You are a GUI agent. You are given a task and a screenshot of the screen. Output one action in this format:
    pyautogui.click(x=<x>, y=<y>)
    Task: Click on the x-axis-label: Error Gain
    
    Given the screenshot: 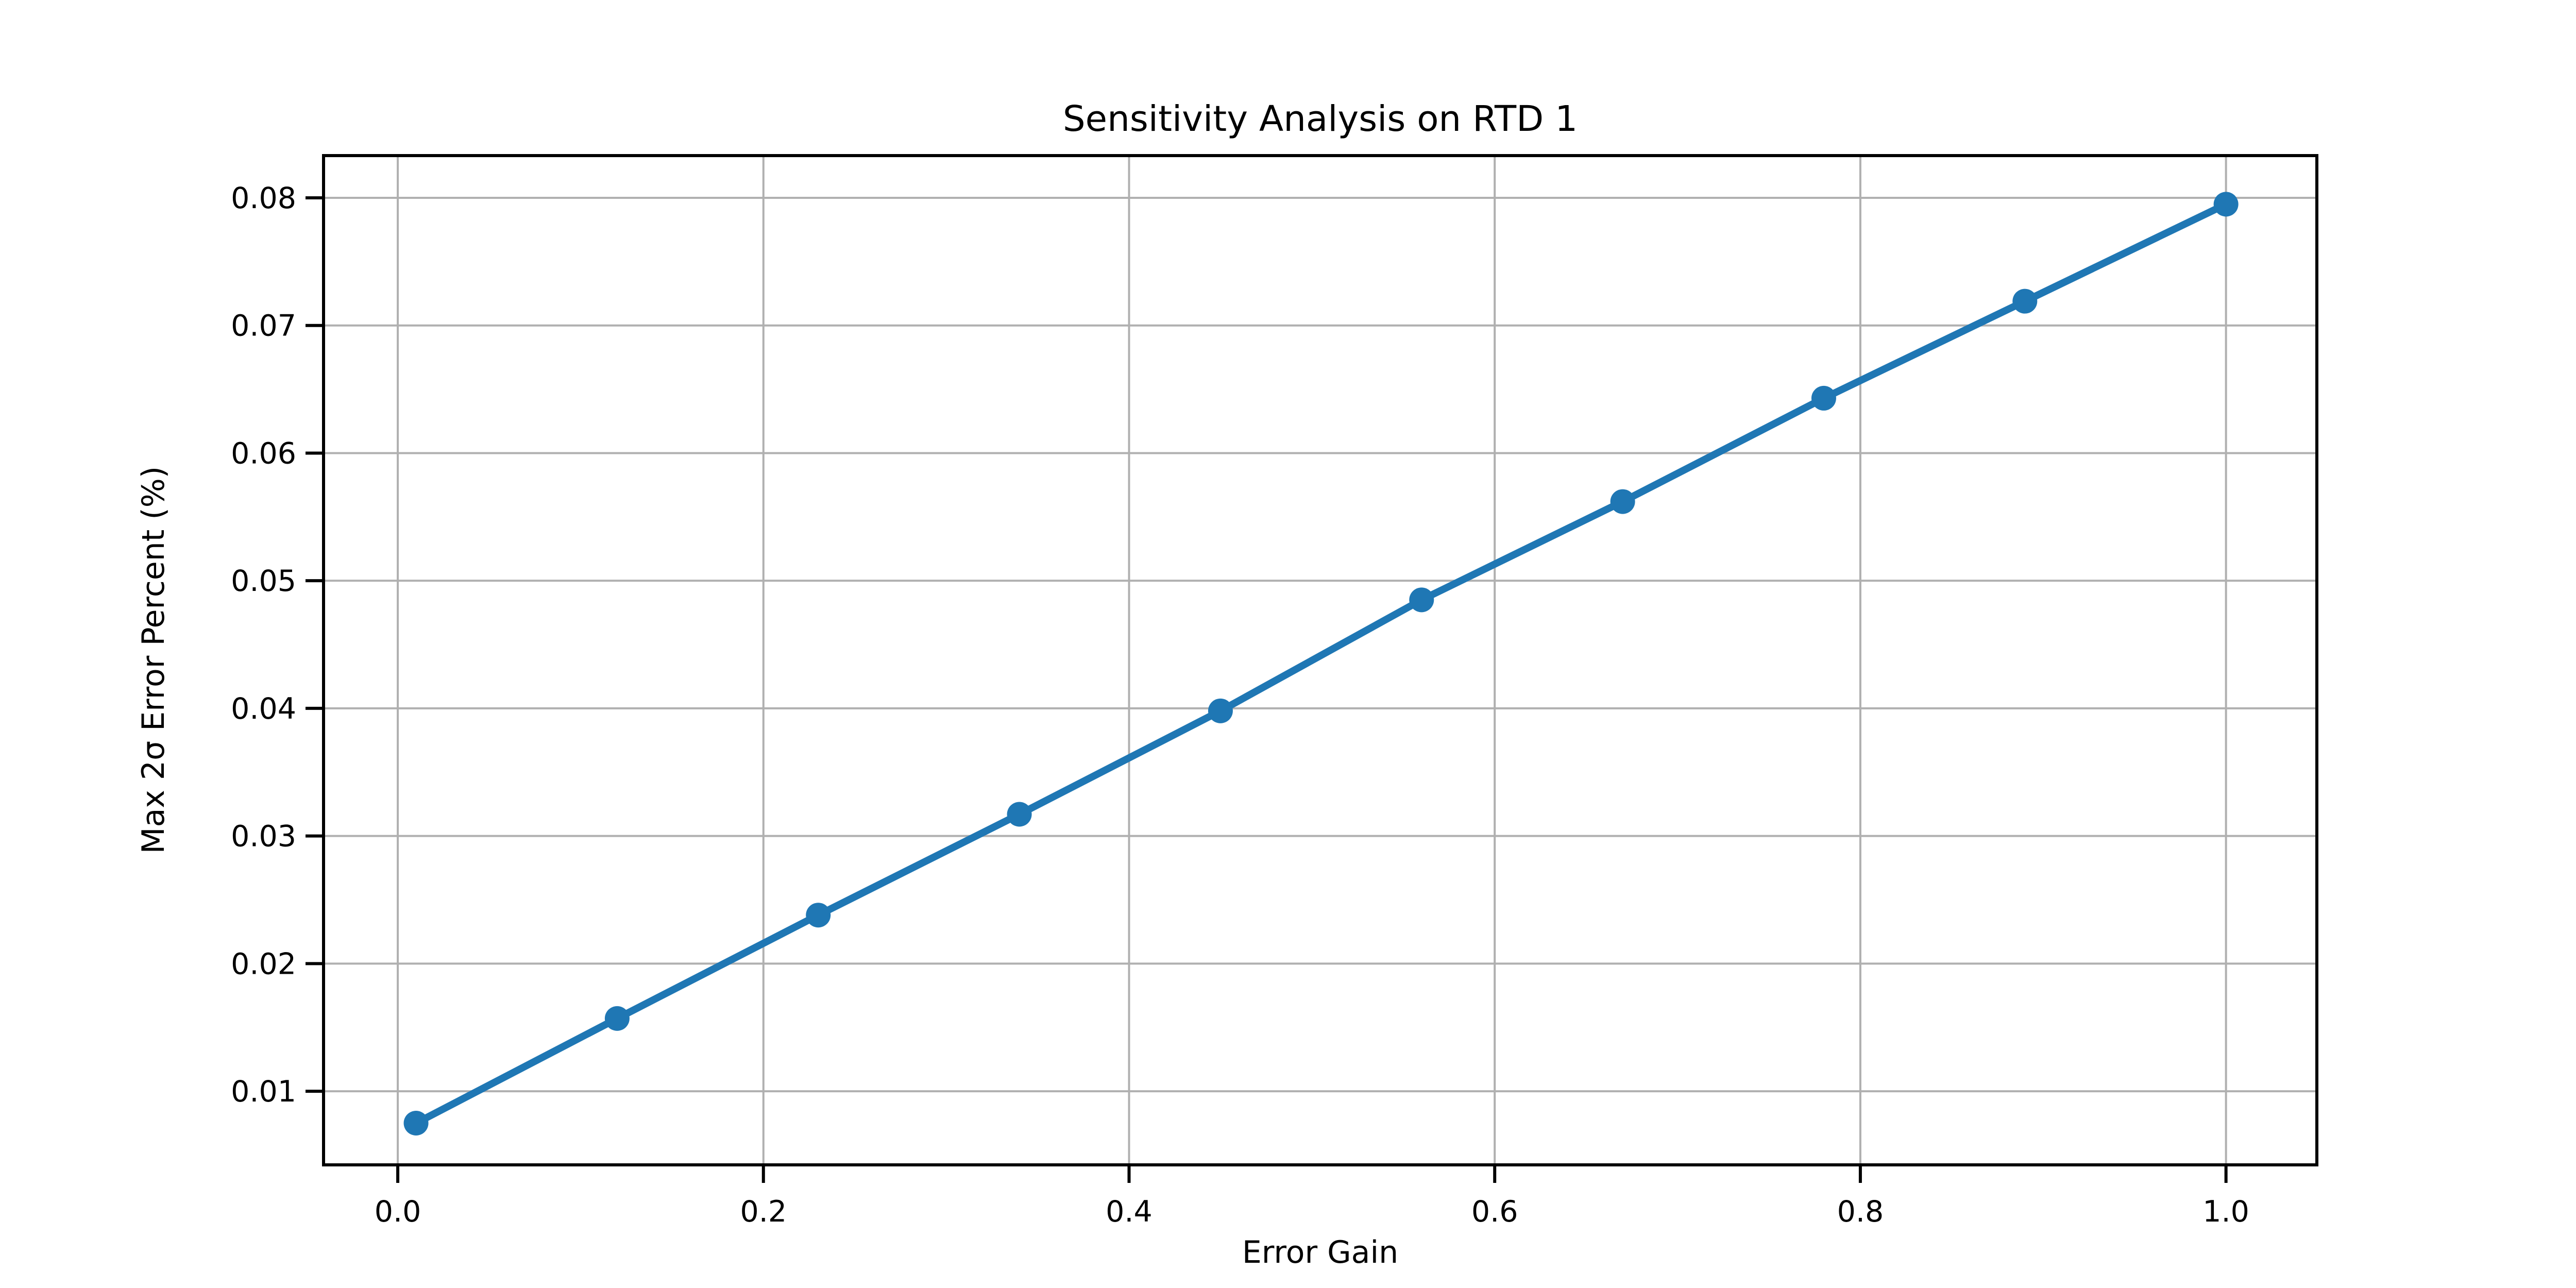 What is the action you would take?
    pyautogui.click(x=1320, y=1252)
    